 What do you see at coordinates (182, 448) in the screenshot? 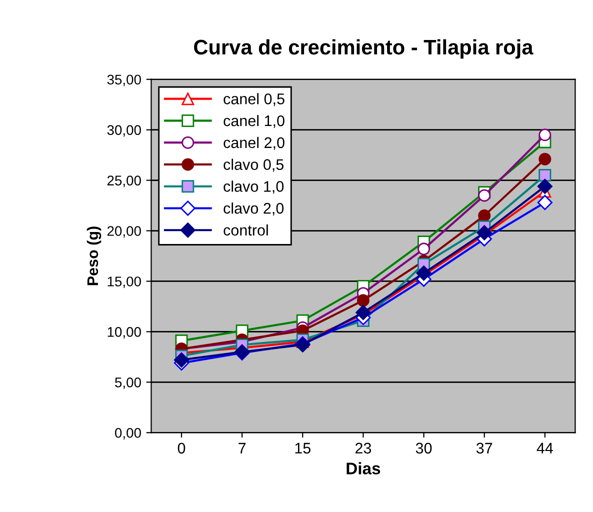
I see `x-tick-label: 0` at bounding box center [182, 448].